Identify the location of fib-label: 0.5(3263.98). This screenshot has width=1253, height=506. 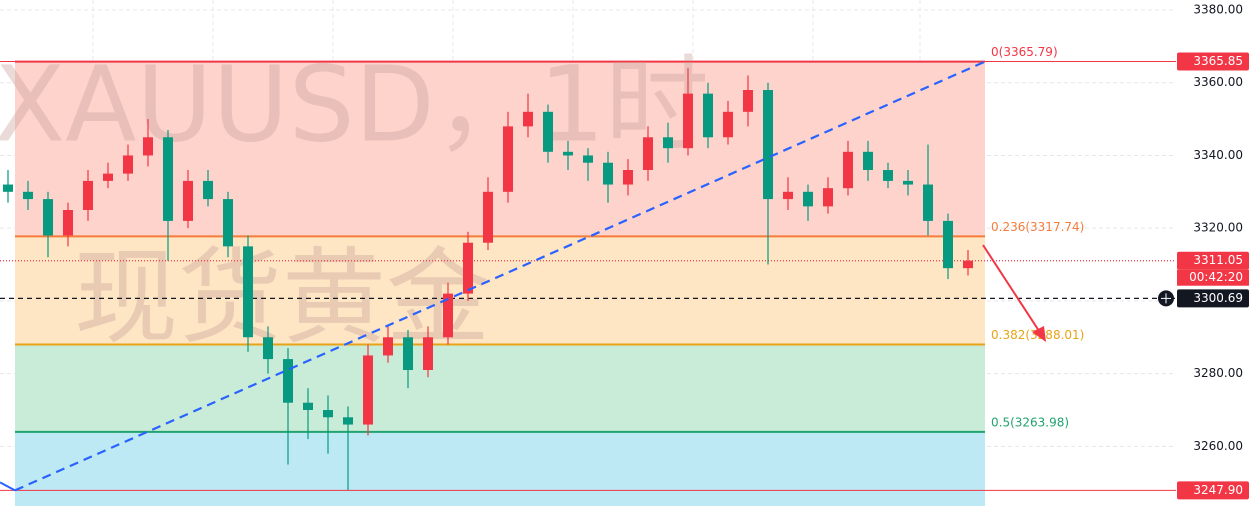
(1030, 422).